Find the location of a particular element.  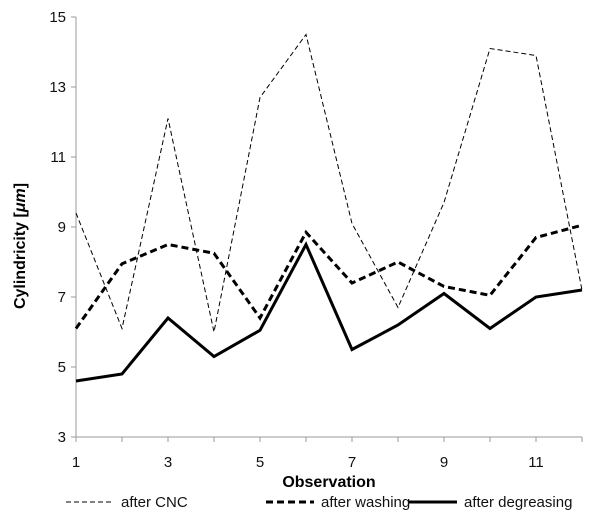

y-axis-title-close: ] is located at coordinates (20, 185).